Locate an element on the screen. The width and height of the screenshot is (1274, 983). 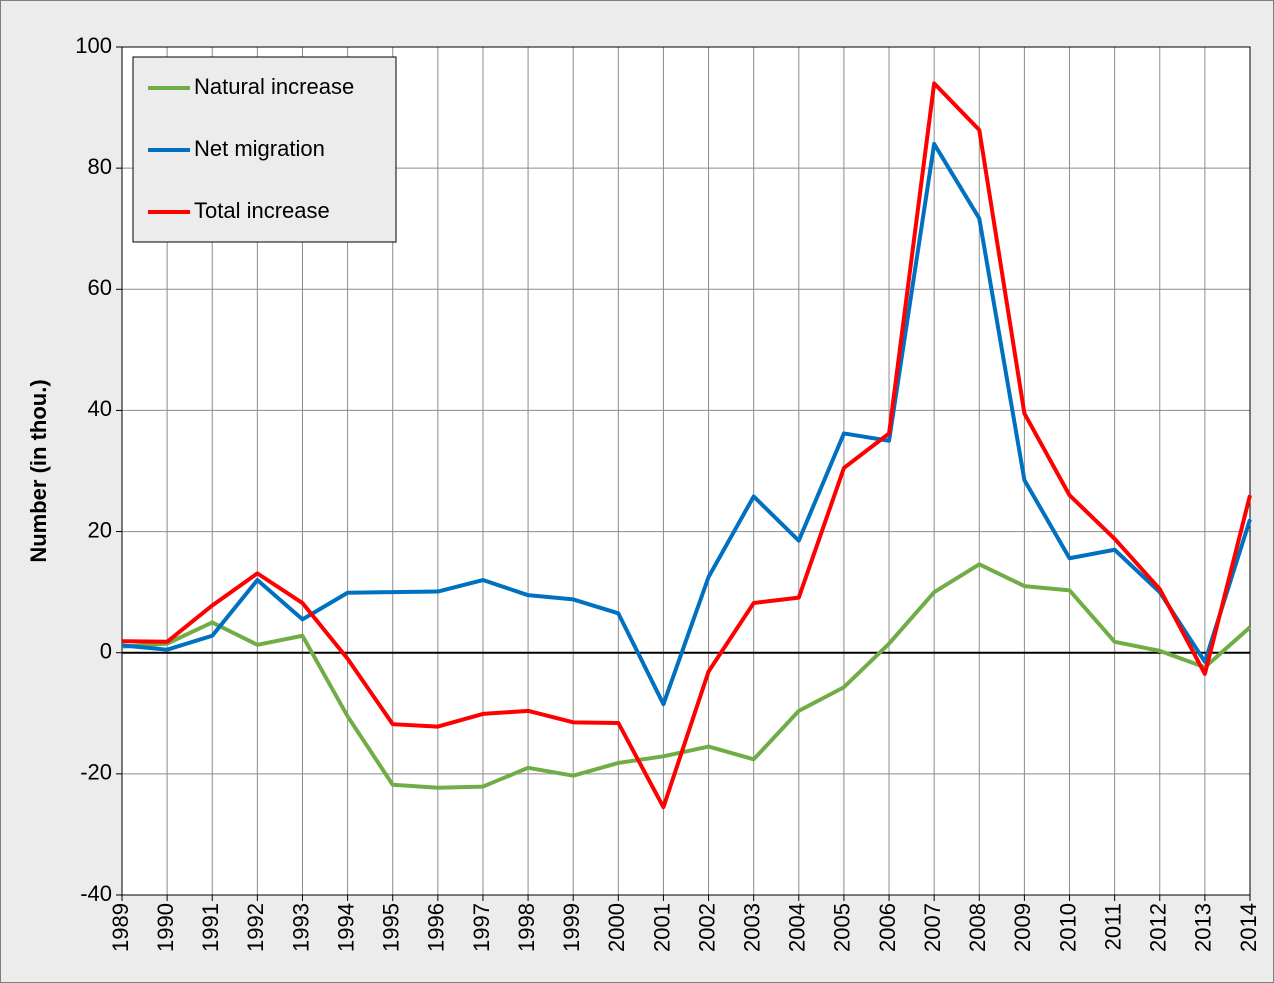
x-tick-label: 2002 is located at coordinates (706, 927).